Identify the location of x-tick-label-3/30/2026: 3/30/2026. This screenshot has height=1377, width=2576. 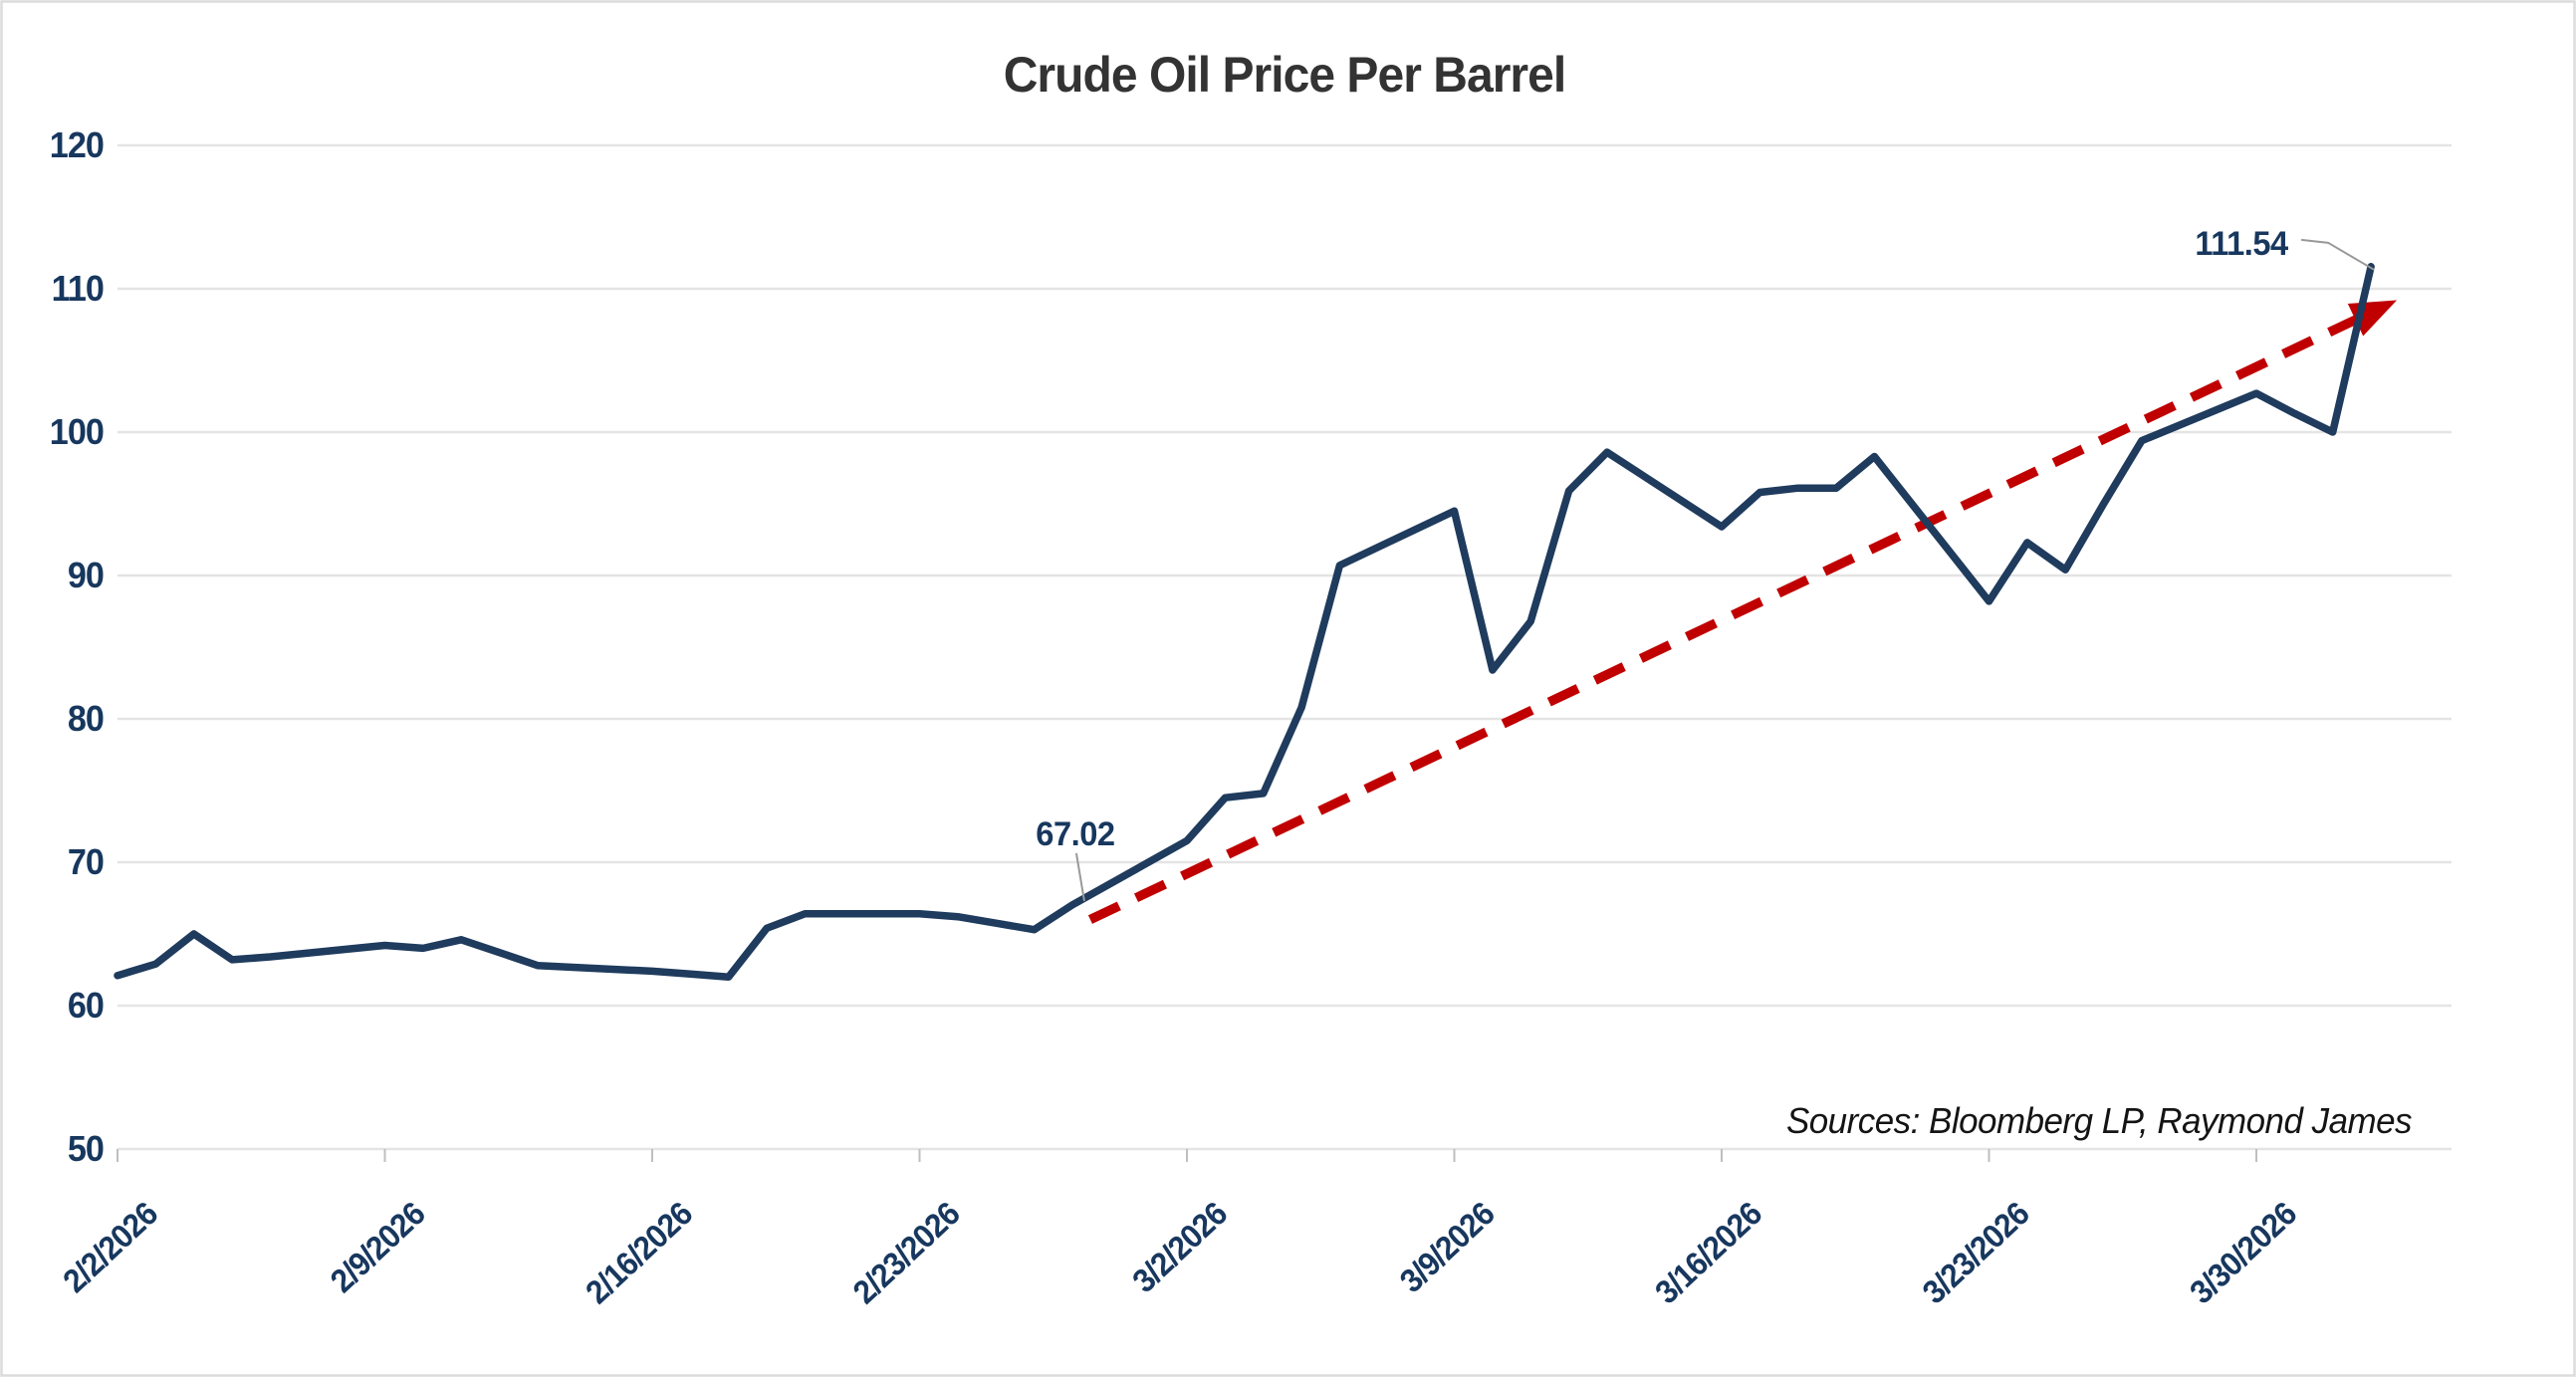
(2243, 1252).